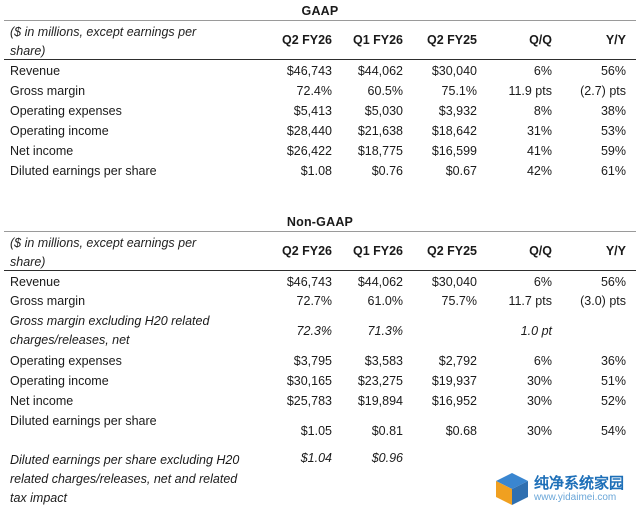 The height and width of the screenshot is (510, 640). I want to click on cell-q1fy26: $21,638, so click(380, 131).